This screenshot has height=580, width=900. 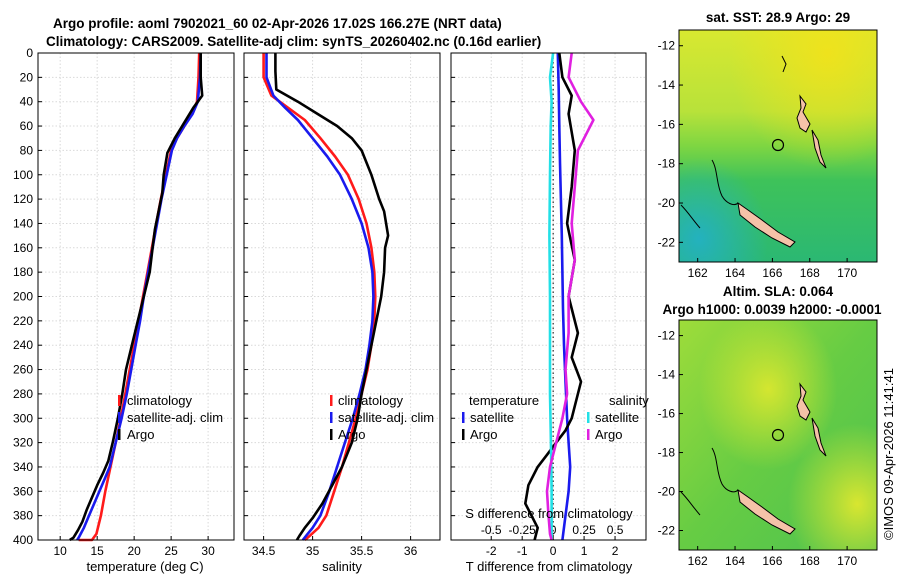 What do you see at coordinates (119, 434) in the screenshot?
I see `legend-swatch-argo` at bounding box center [119, 434].